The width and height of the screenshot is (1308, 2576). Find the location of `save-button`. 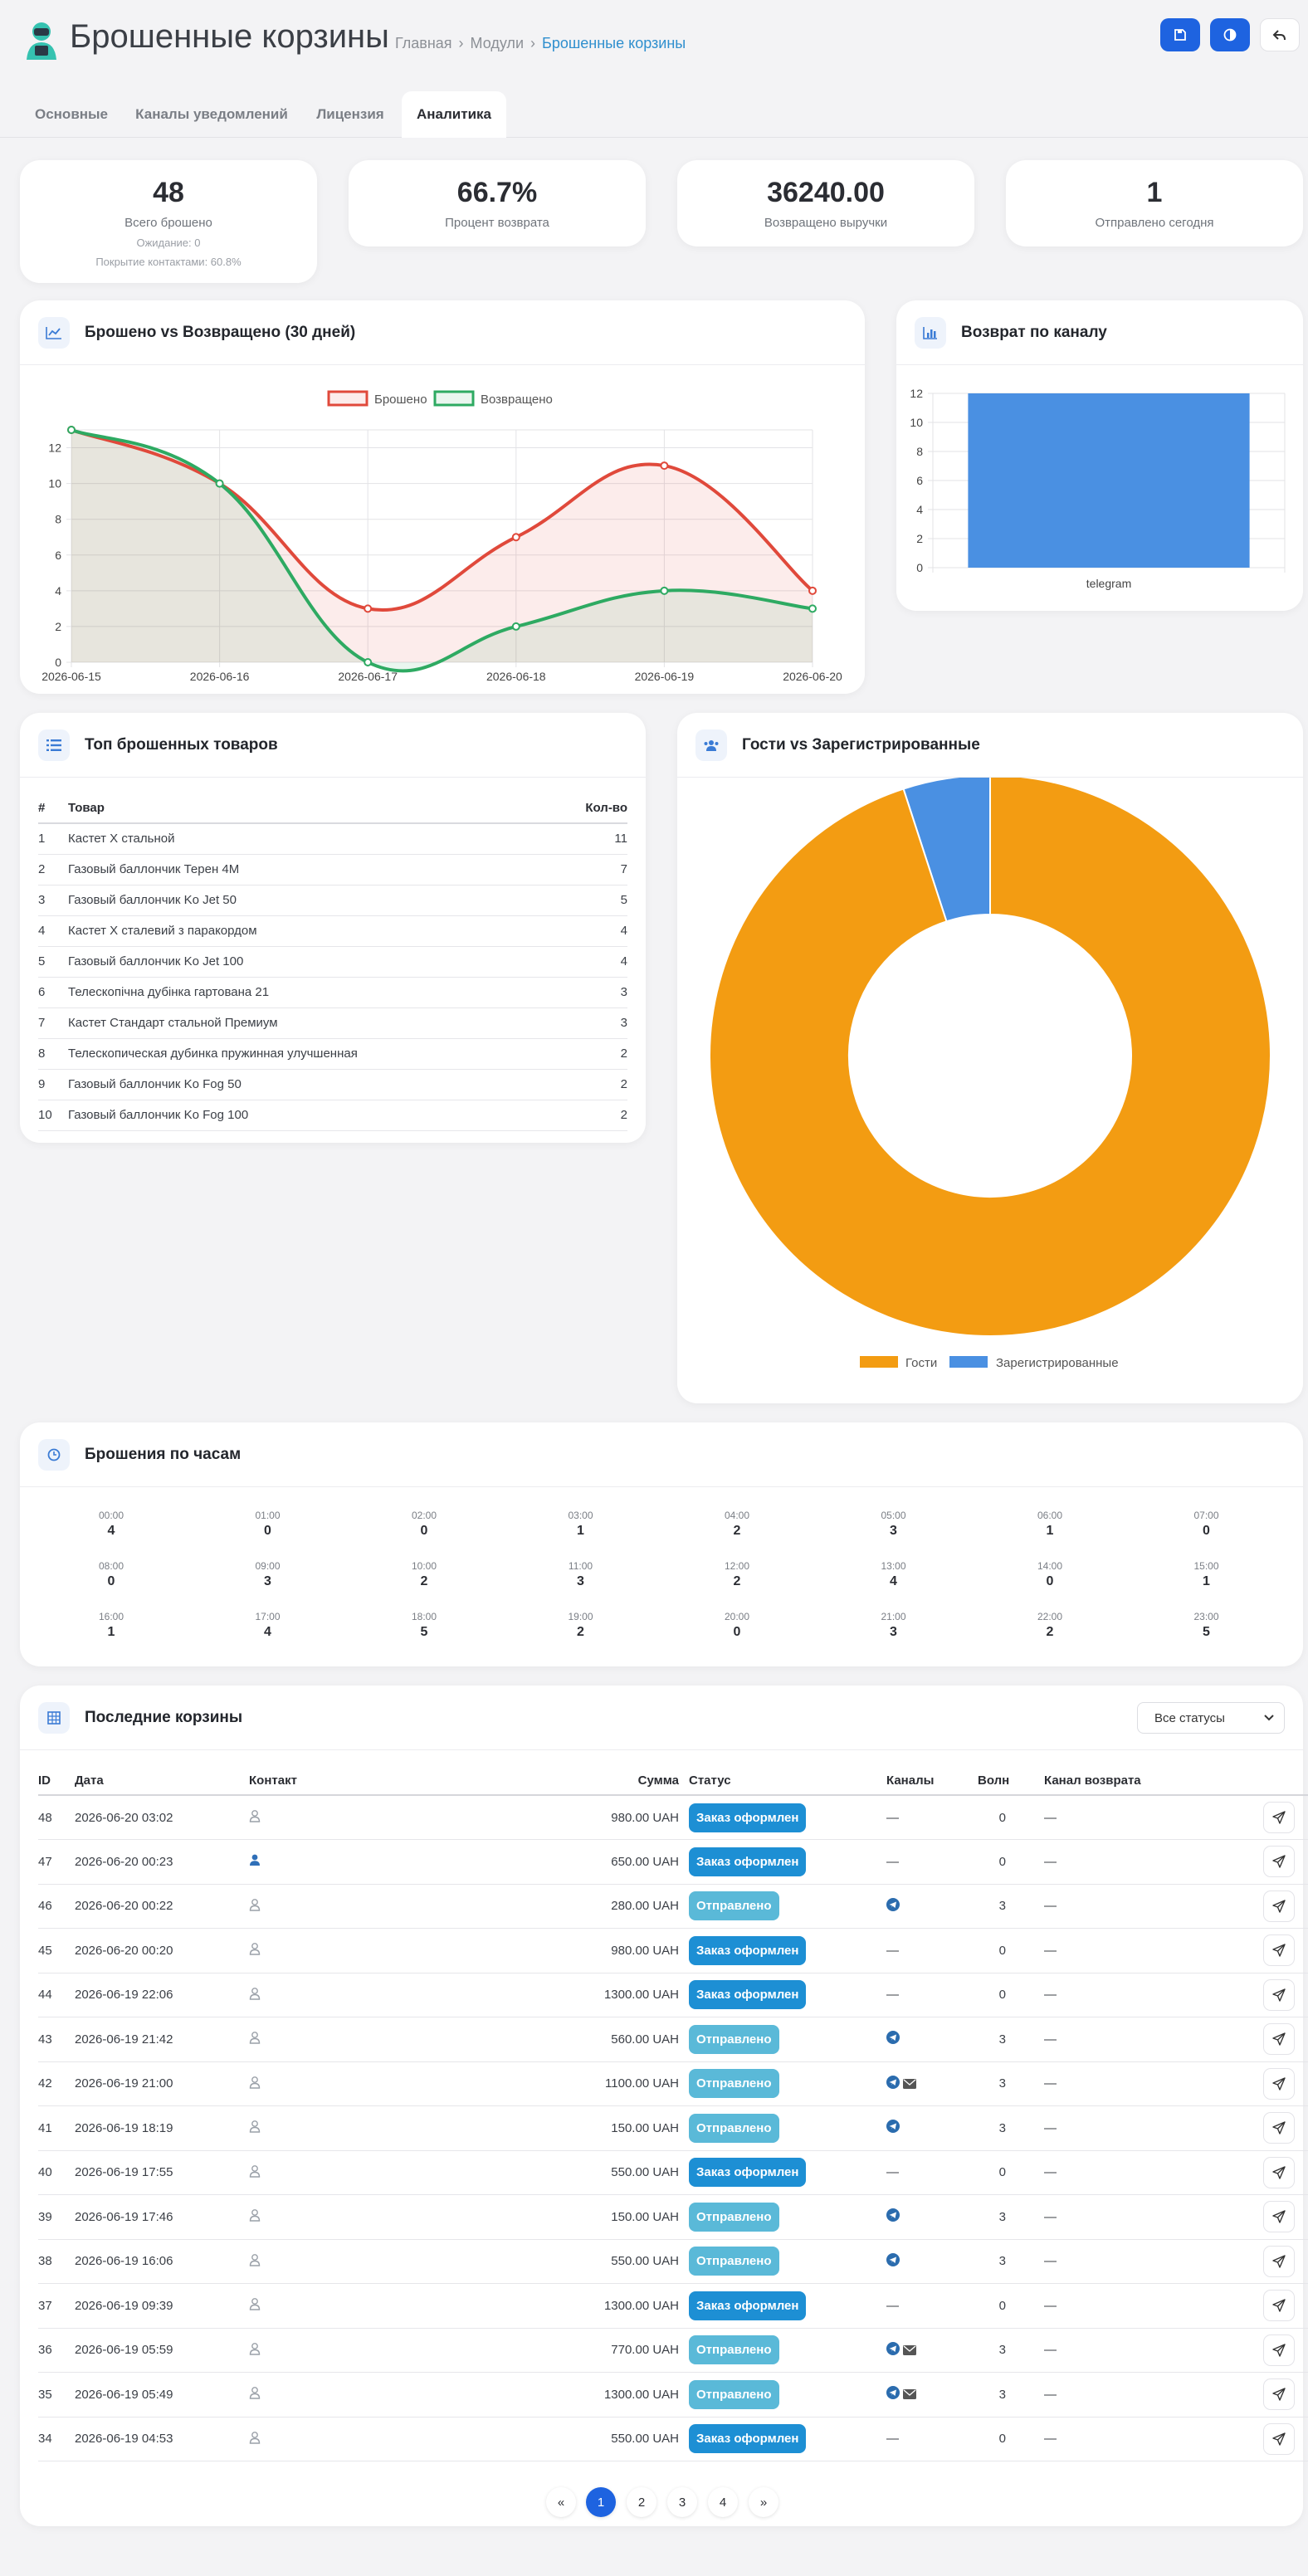

save-button is located at coordinates (1180, 35).